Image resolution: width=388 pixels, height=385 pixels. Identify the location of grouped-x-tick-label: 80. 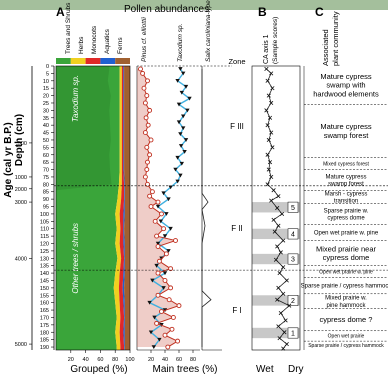
(115, 360).